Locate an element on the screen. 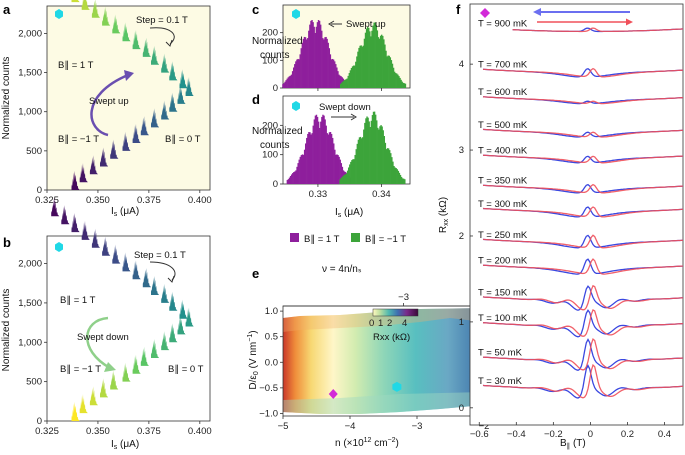 The width and height of the screenshot is (685, 455). y-tick-label: 0 is located at coordinates (275, 88).